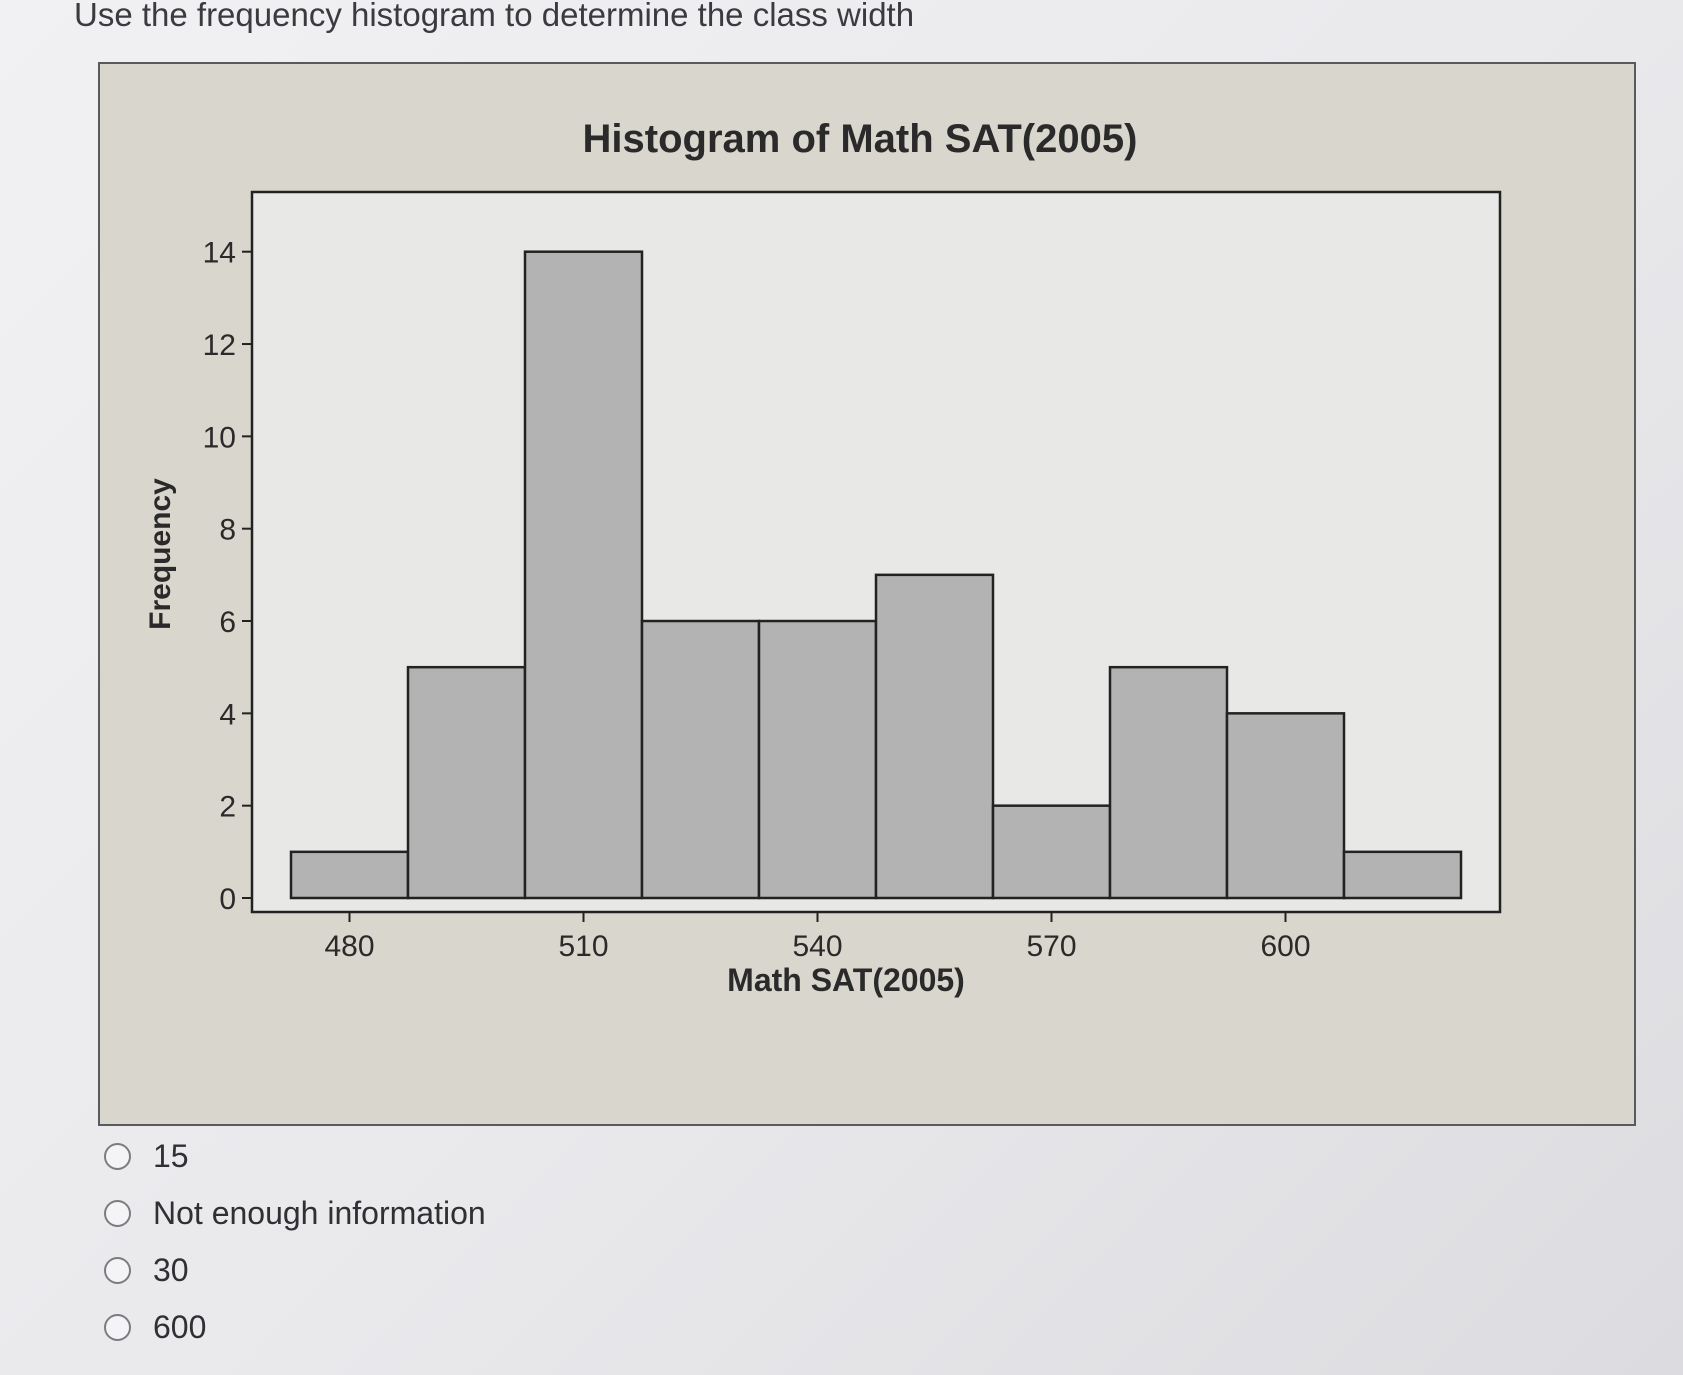 This screenshot has height=1375, width=1683. I want to click on option-600: 600, so click(295, 1327).